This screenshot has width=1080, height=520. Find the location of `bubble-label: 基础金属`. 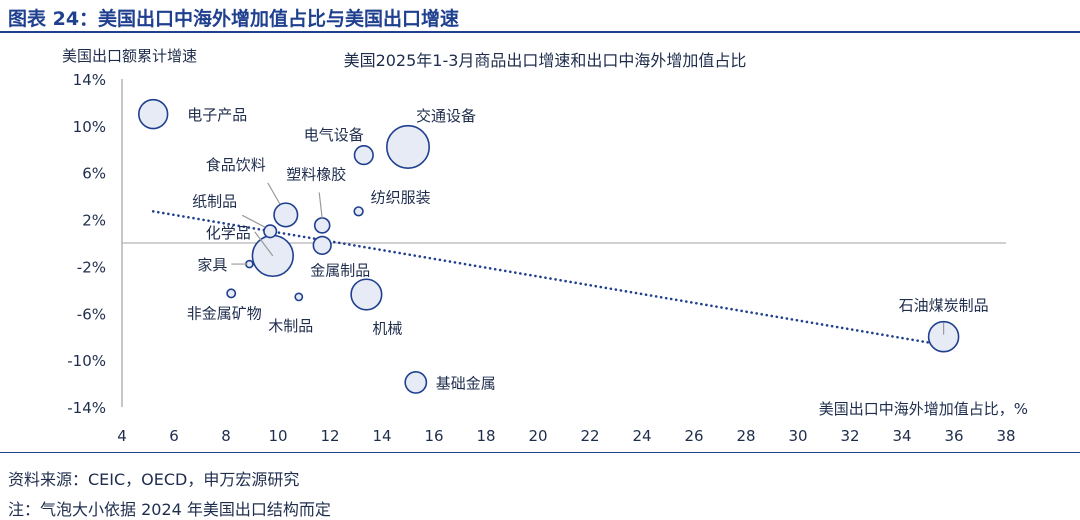

bubble-label: 基础金属 is located at coordinates (466, 383).